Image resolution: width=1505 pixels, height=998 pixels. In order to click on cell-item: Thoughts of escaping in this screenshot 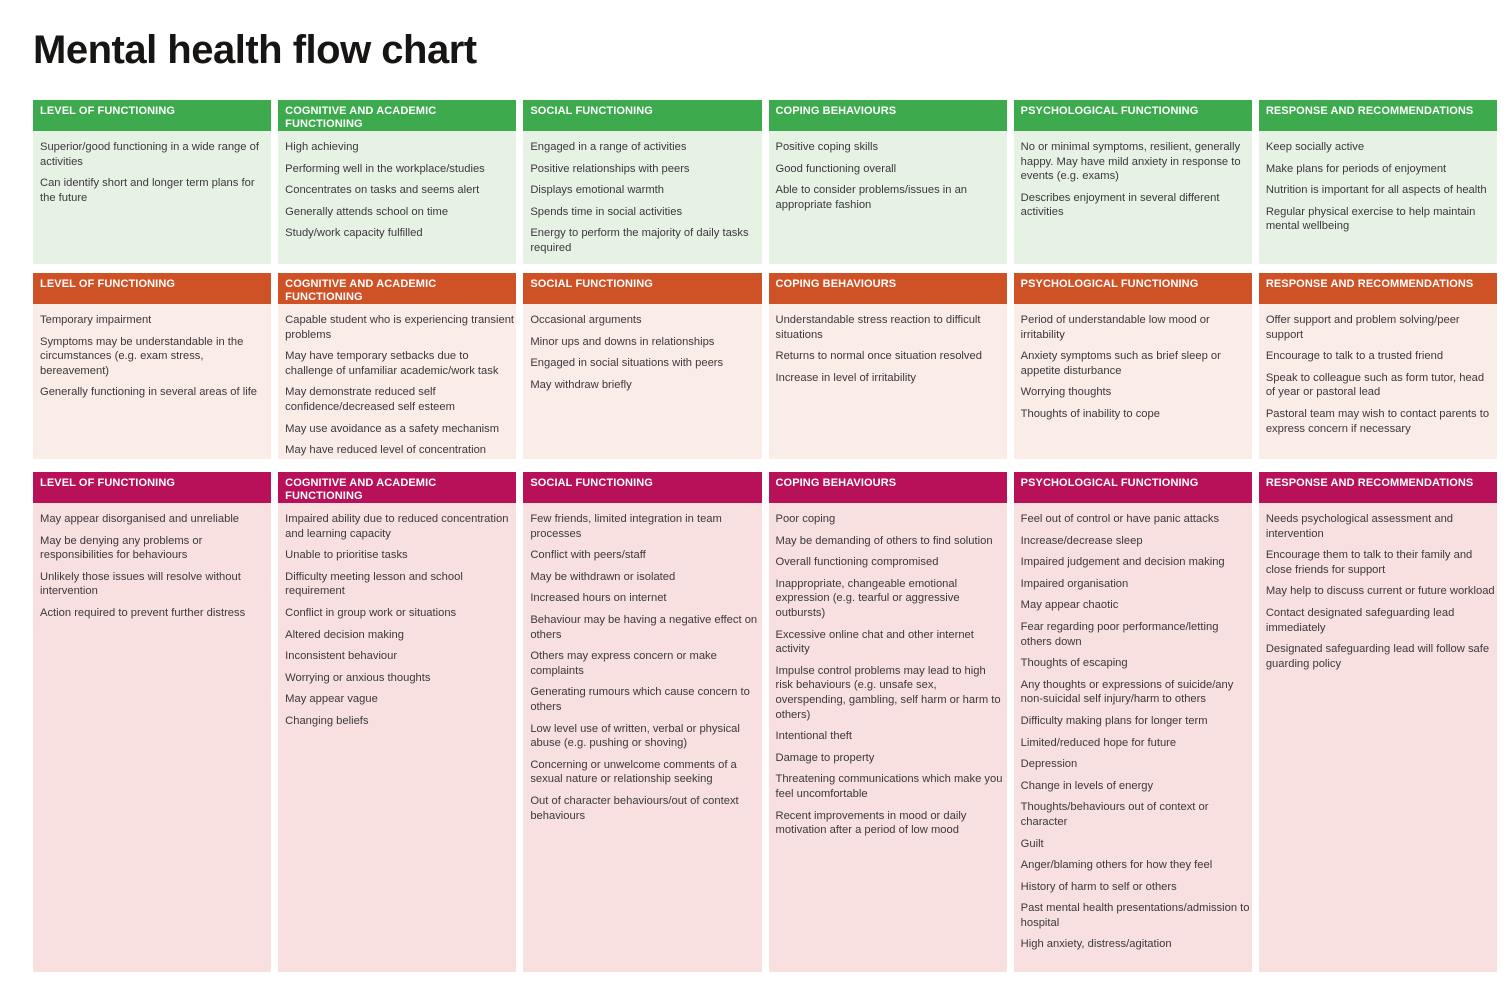, I will do `click(1074, 663)`.